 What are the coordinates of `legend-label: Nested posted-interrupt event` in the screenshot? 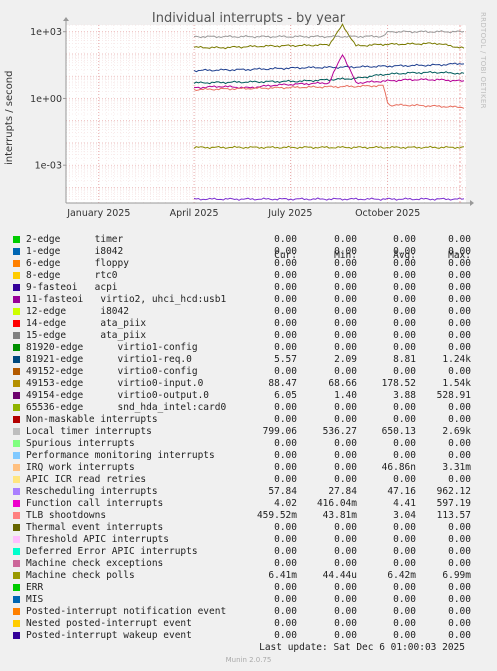 It's located at (109, 623).